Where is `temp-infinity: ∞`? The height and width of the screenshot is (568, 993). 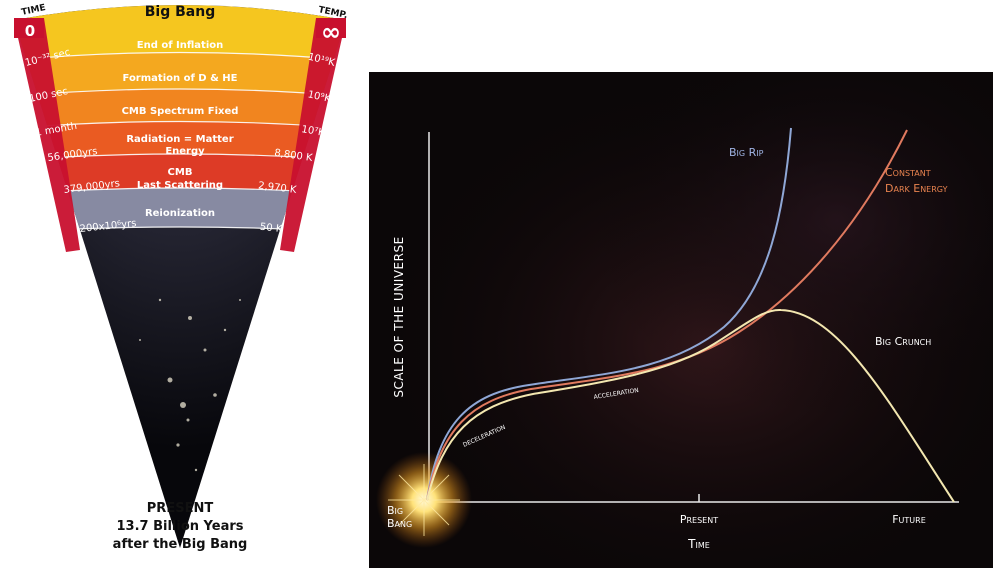 temp-infinity: ∞ is located at coordinates (331, 32).